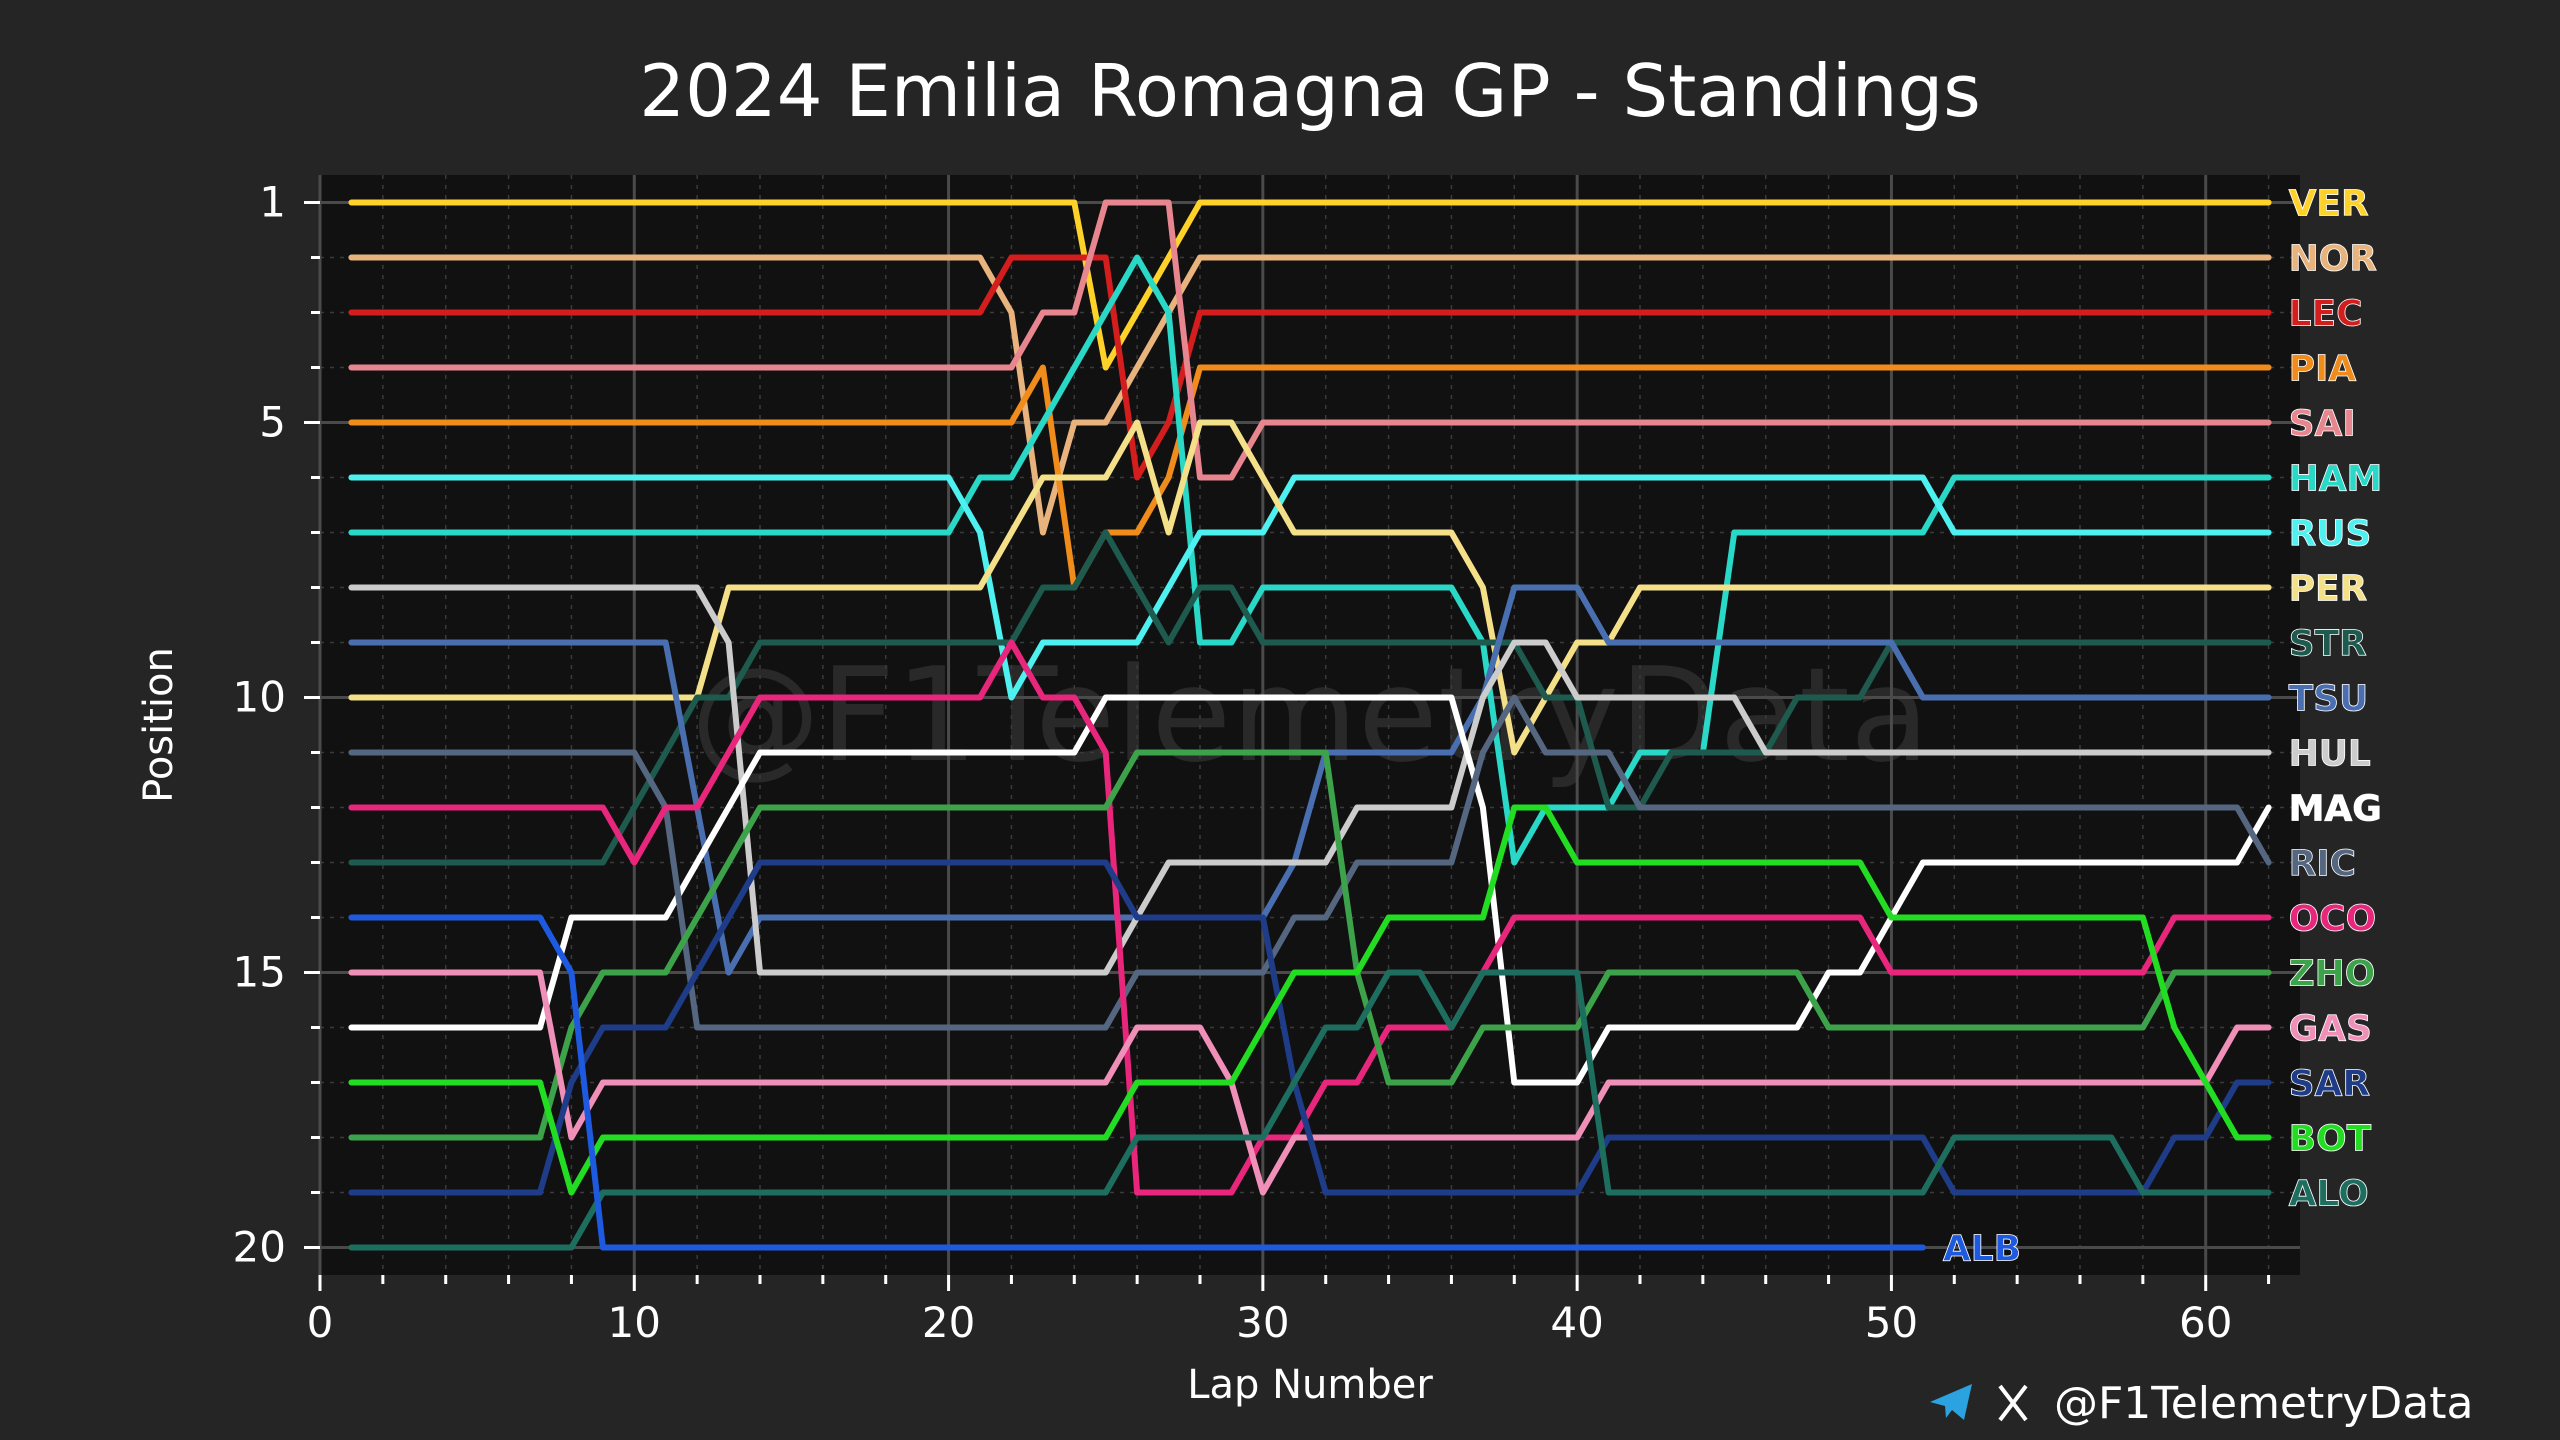  What do you see at coordinates (1576, 1322) in the screenshot?
I see `x-tick-label: 40` at bounding box center [1576, 1322].